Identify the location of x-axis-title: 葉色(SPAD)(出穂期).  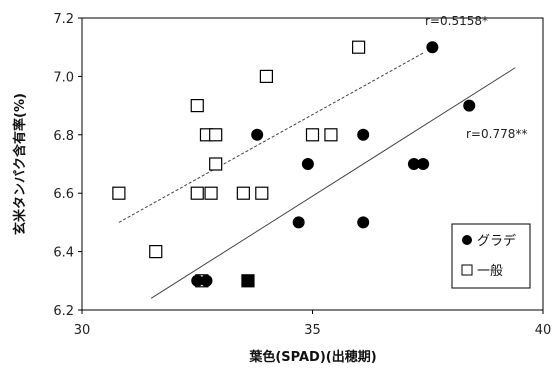
(312, 357).